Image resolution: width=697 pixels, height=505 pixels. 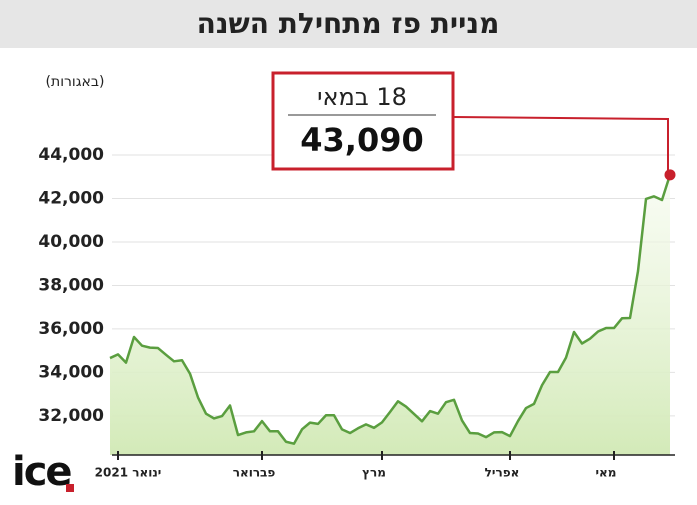 I want to click on callout-value: 43,090, so click(x=361, y=140).